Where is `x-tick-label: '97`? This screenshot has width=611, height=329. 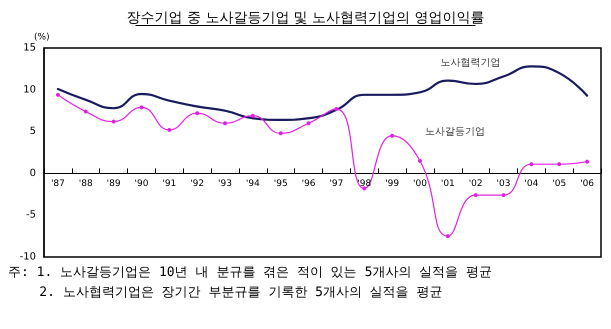 x-tick-label: '97 is located at coordinates (336, 183).